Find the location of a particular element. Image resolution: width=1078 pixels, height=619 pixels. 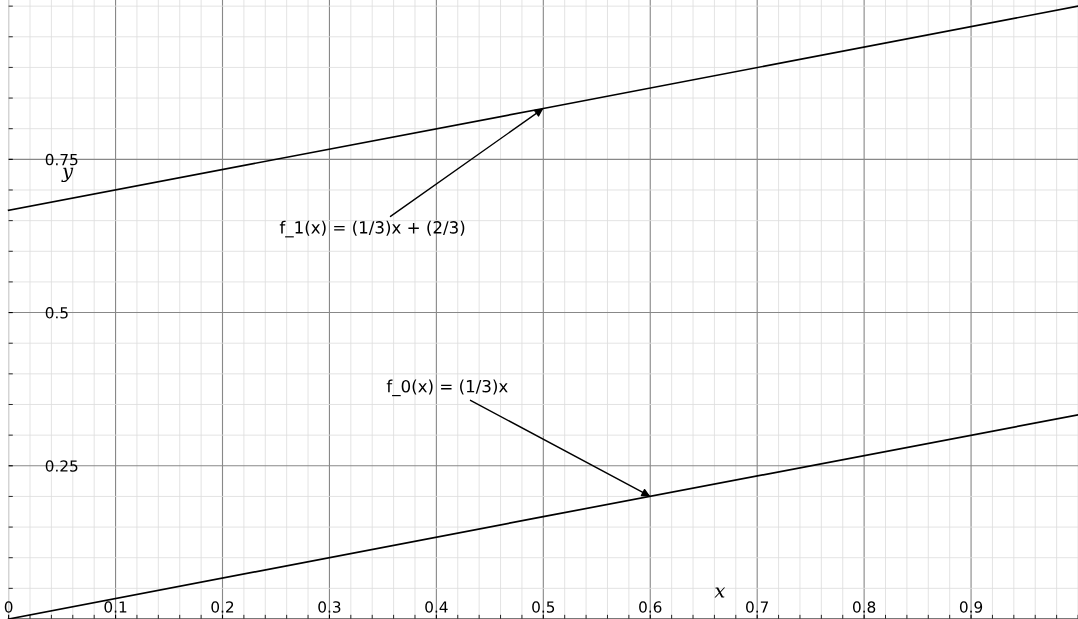

y-tick-label: 0.5 is located at coordinates (56, 313).